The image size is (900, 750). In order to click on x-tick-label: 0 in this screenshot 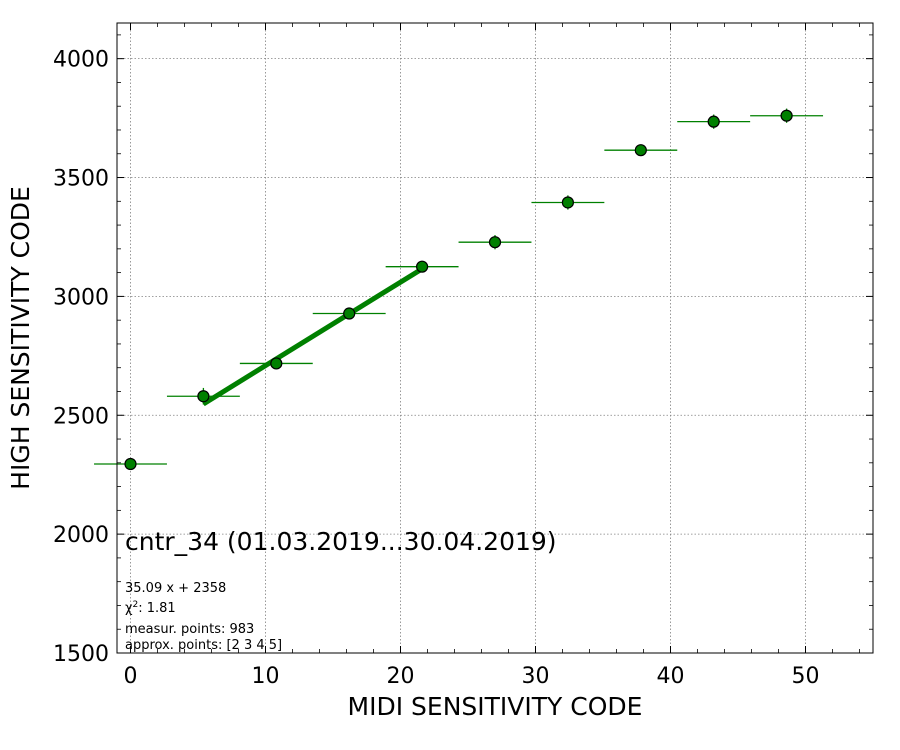, I will do `click(131, 676)`.